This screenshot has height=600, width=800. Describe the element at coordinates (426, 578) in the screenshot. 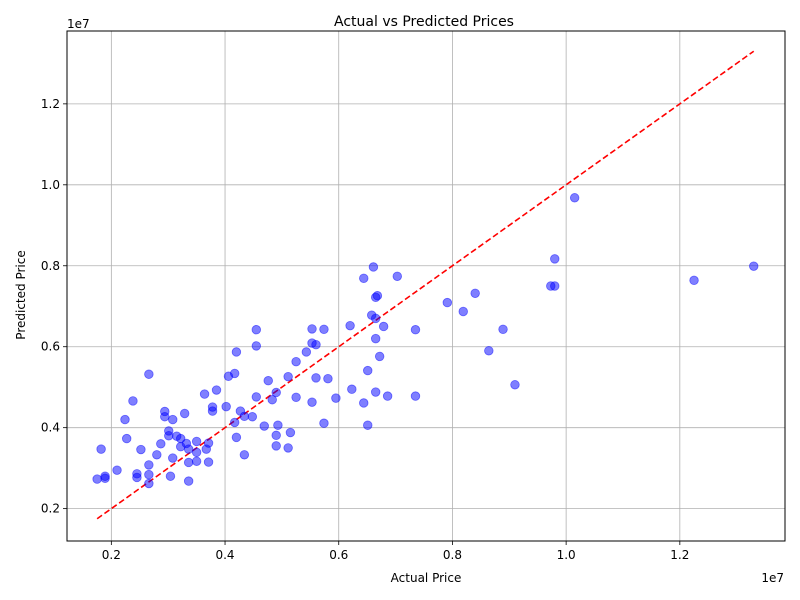

I see `x-axis-label: Actual Price` at that location.